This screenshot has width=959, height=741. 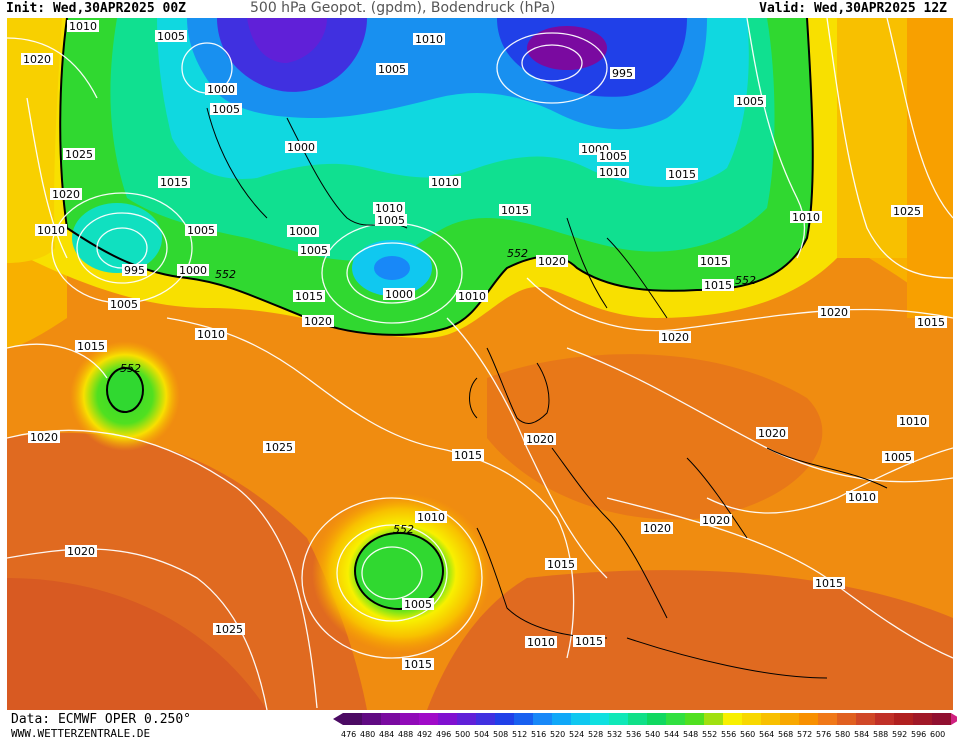 What do you see at coordinates (842, 734) in the screenshot?
I see `legend-tick-label: 580` at bounding box center [842, 734].